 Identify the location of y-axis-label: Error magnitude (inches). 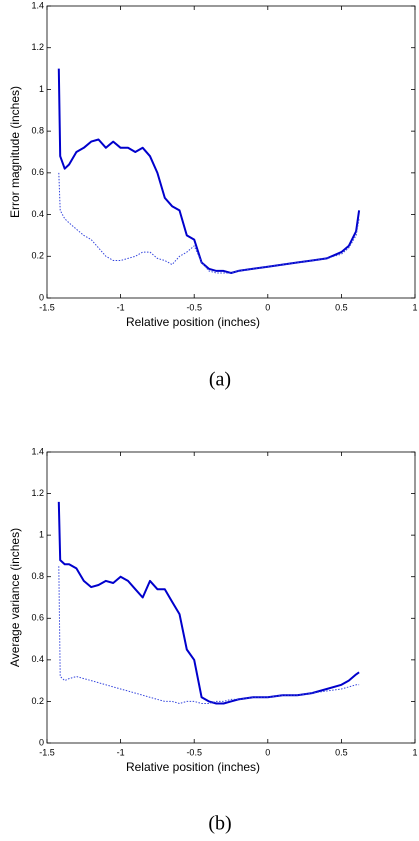
(15, 152).